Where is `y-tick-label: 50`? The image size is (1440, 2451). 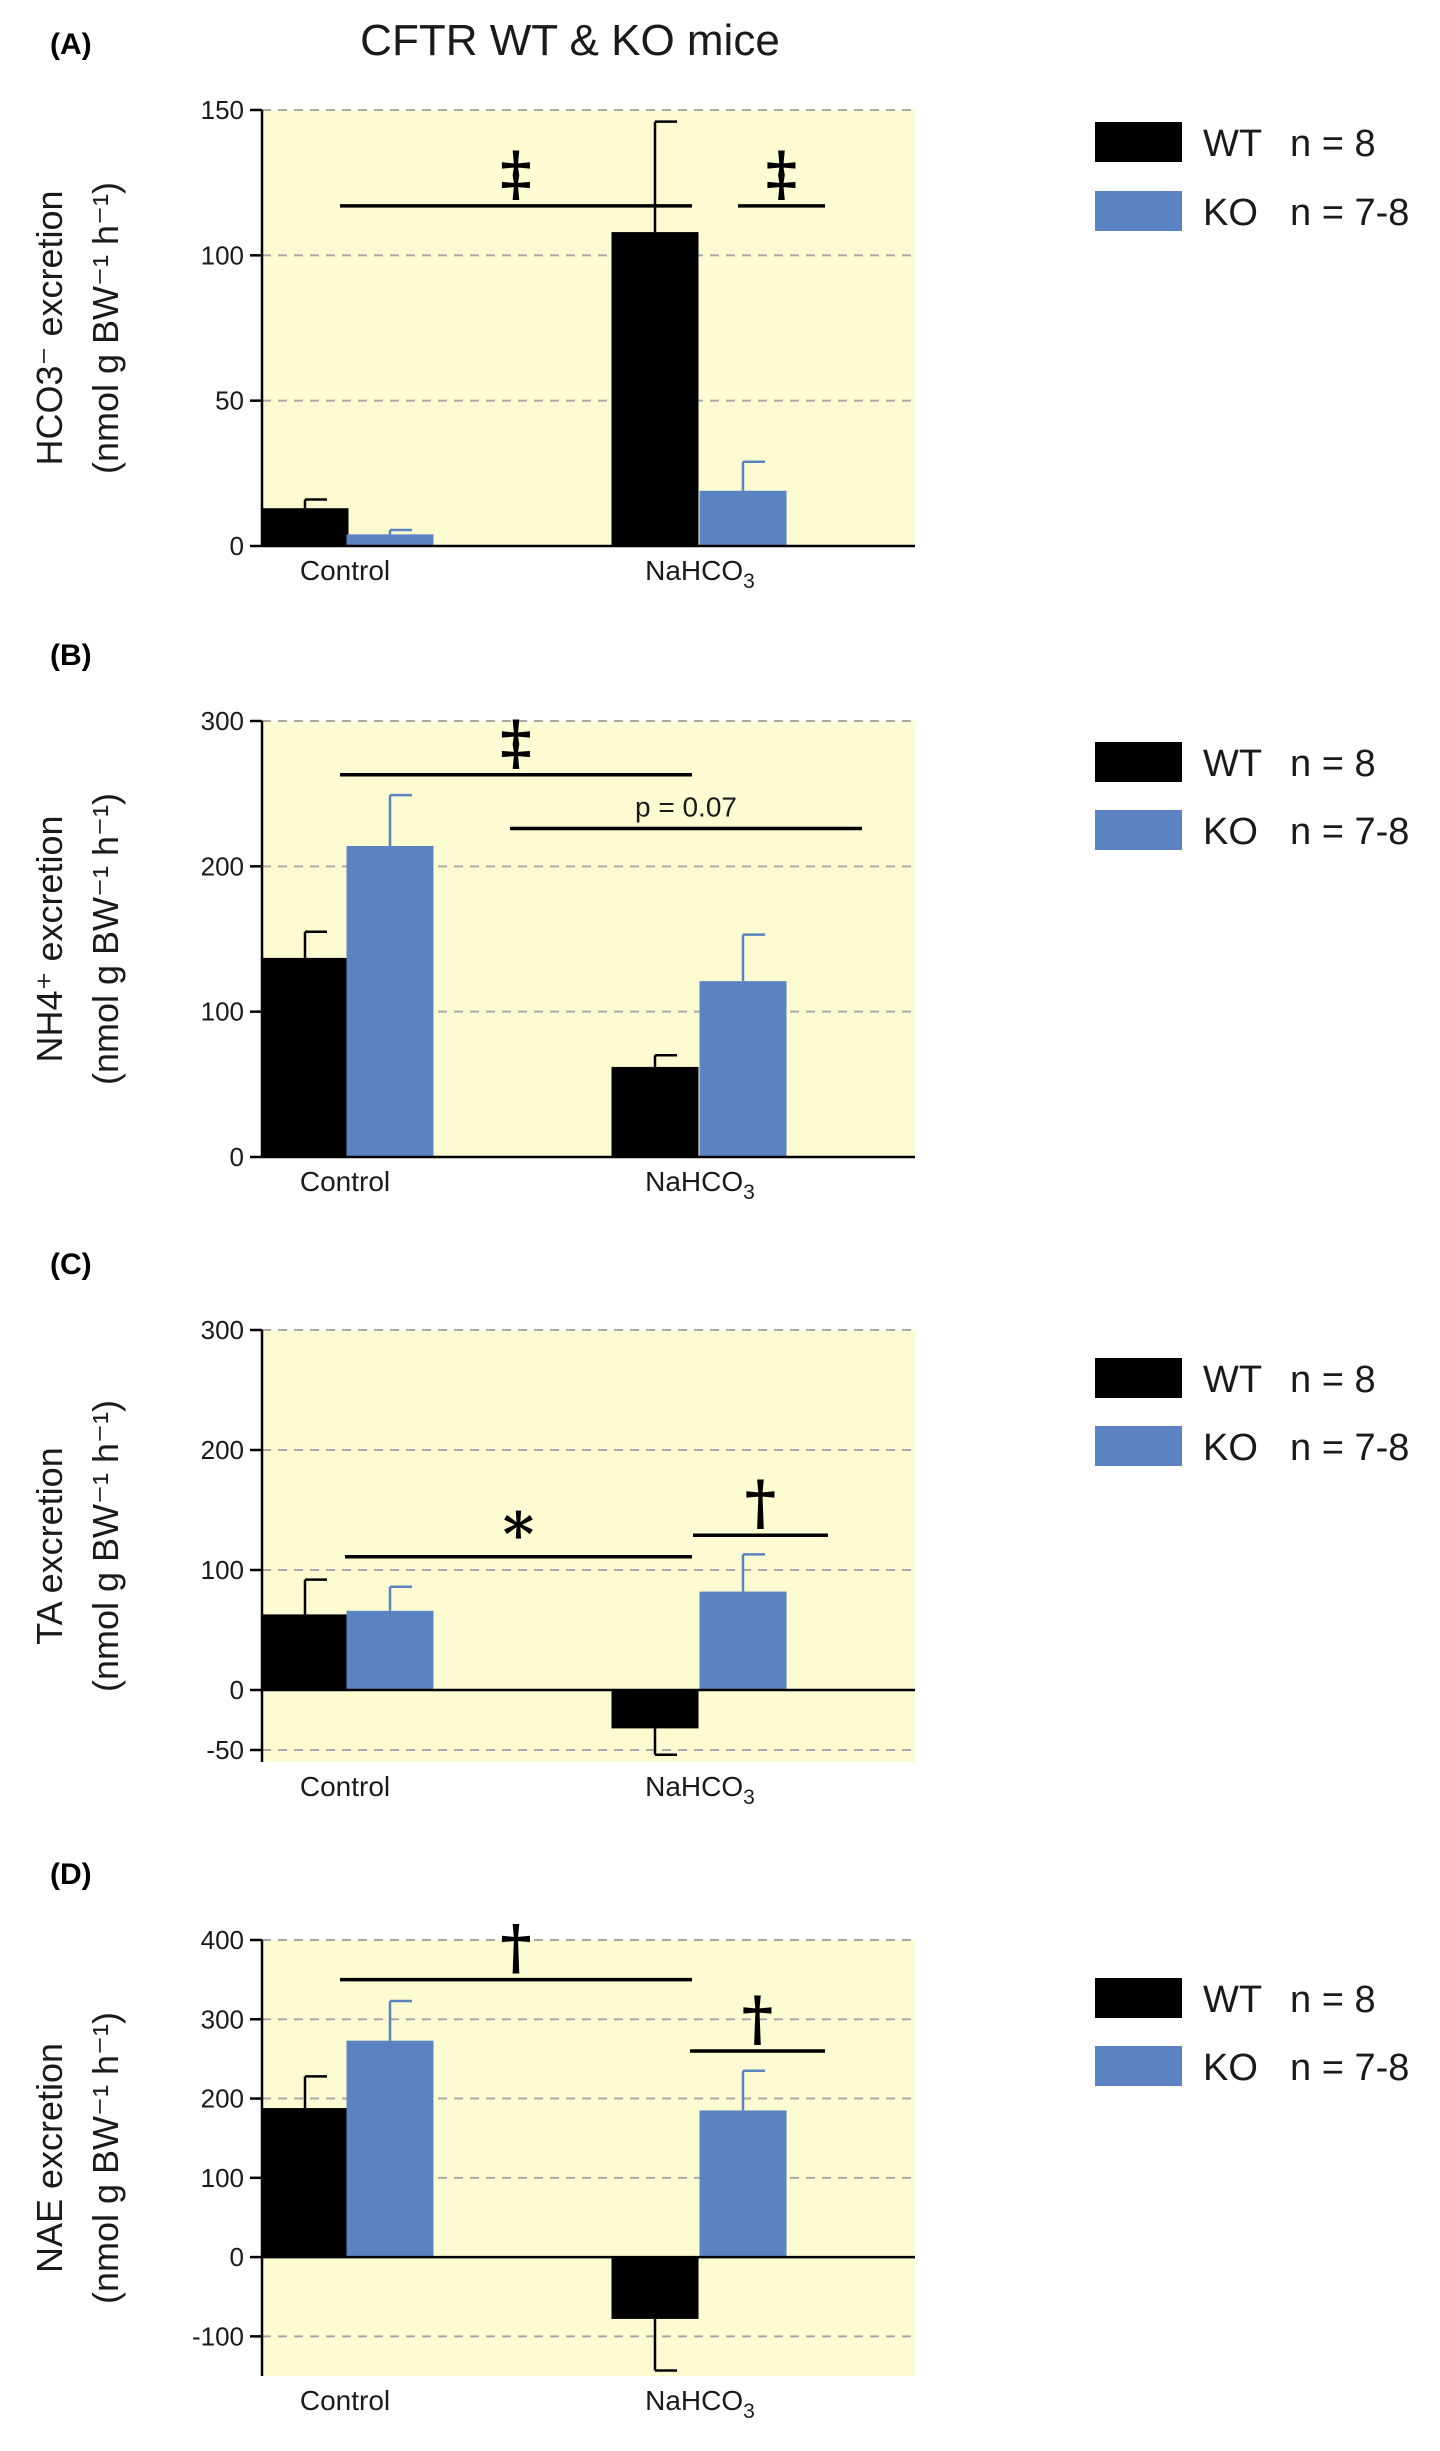 y-tick-label: 50 is located at coordinates (229, 401).